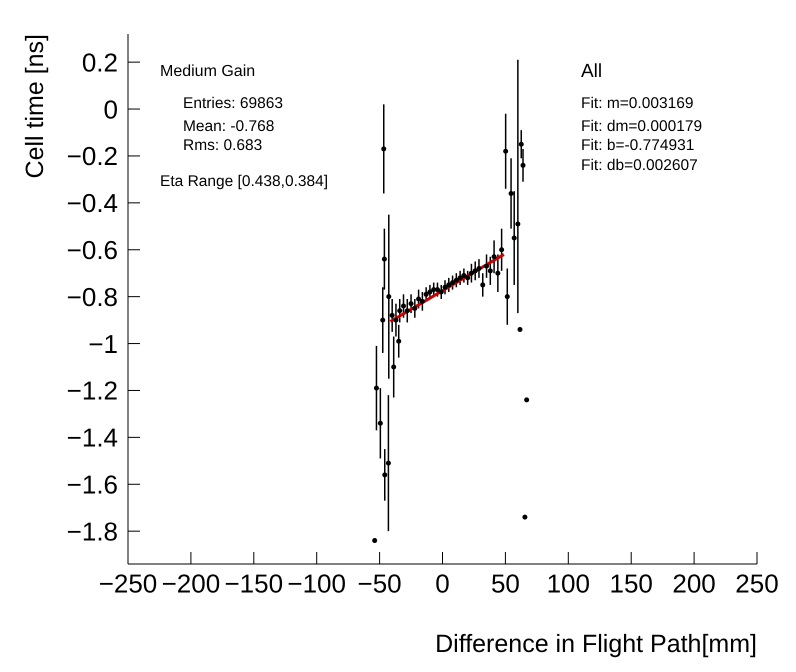  What do you see at coordinates (596, 644) in the screenshot?
I see `x-axis-title: Difference in Flight Path[mm]` at bounding box center [596, 644].